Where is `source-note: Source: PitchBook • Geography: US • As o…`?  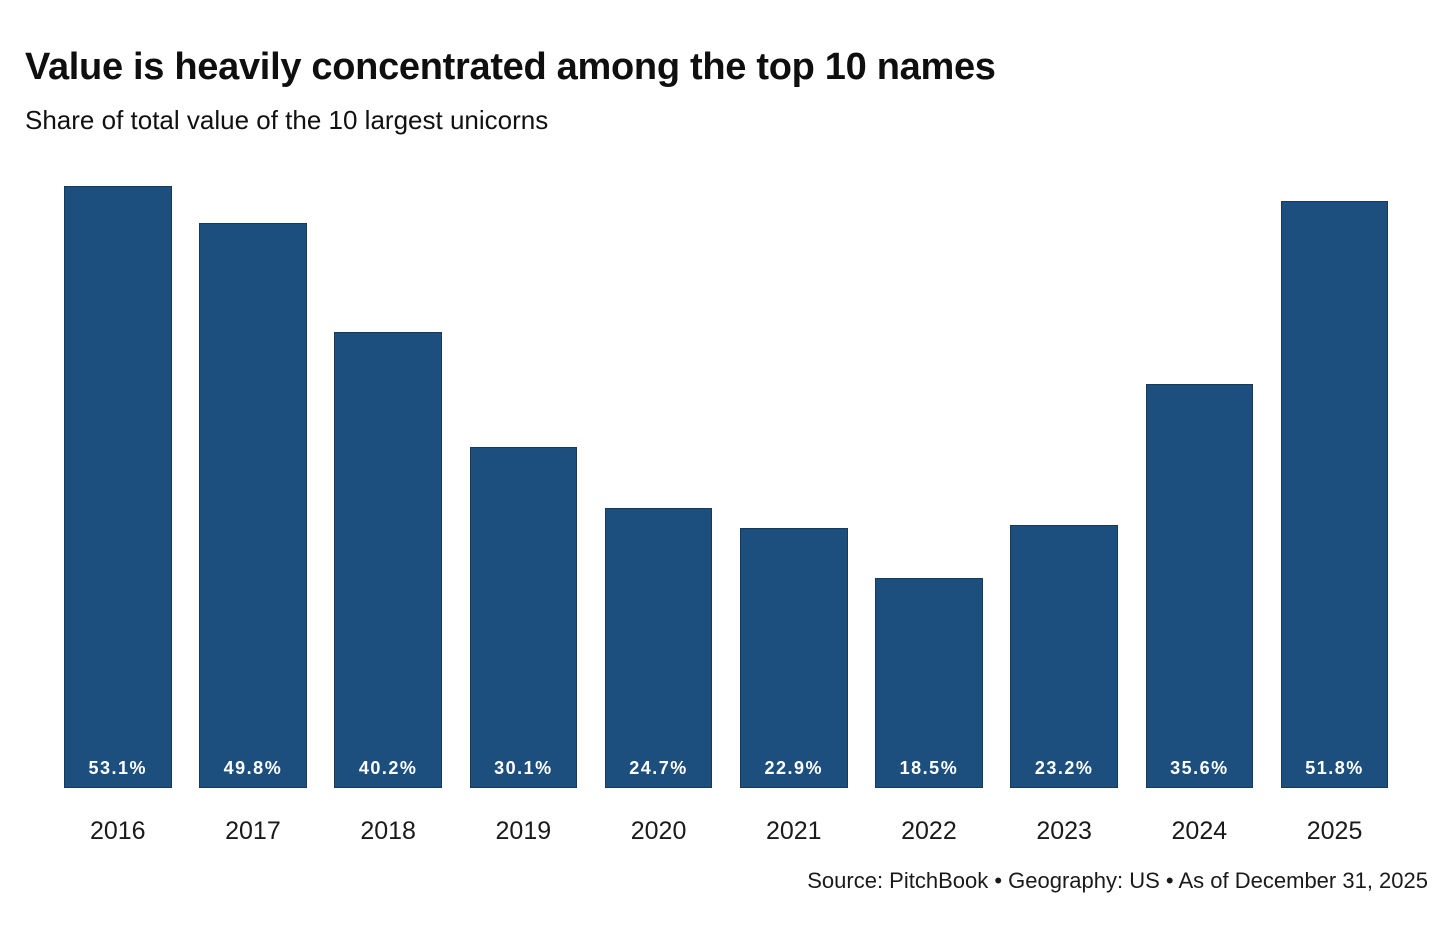
source-note: Source: PitchBook • Geography: US • As o… is located at coordinates (1117, 880).